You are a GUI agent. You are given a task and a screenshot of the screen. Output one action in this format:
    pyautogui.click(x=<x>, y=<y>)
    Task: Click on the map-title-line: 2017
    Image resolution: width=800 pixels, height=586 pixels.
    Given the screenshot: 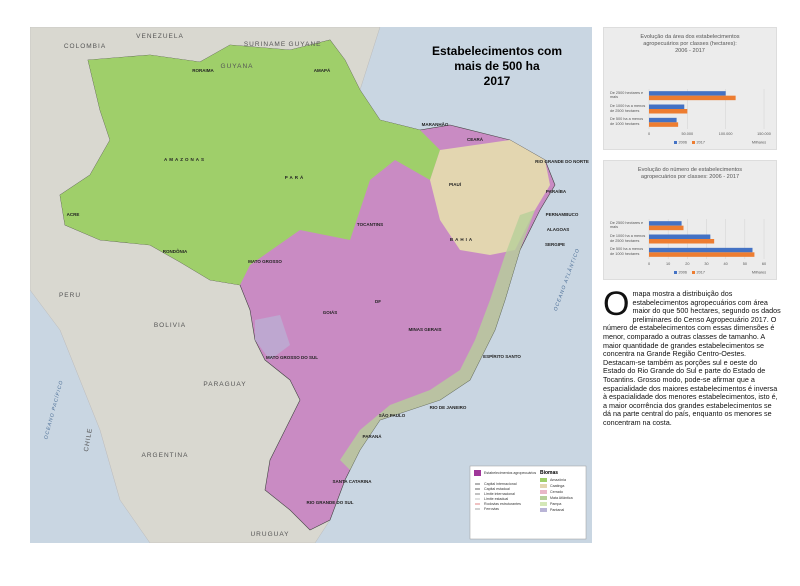 What is the action you would take?
    pyautogui.click(x=497, y=81)
    